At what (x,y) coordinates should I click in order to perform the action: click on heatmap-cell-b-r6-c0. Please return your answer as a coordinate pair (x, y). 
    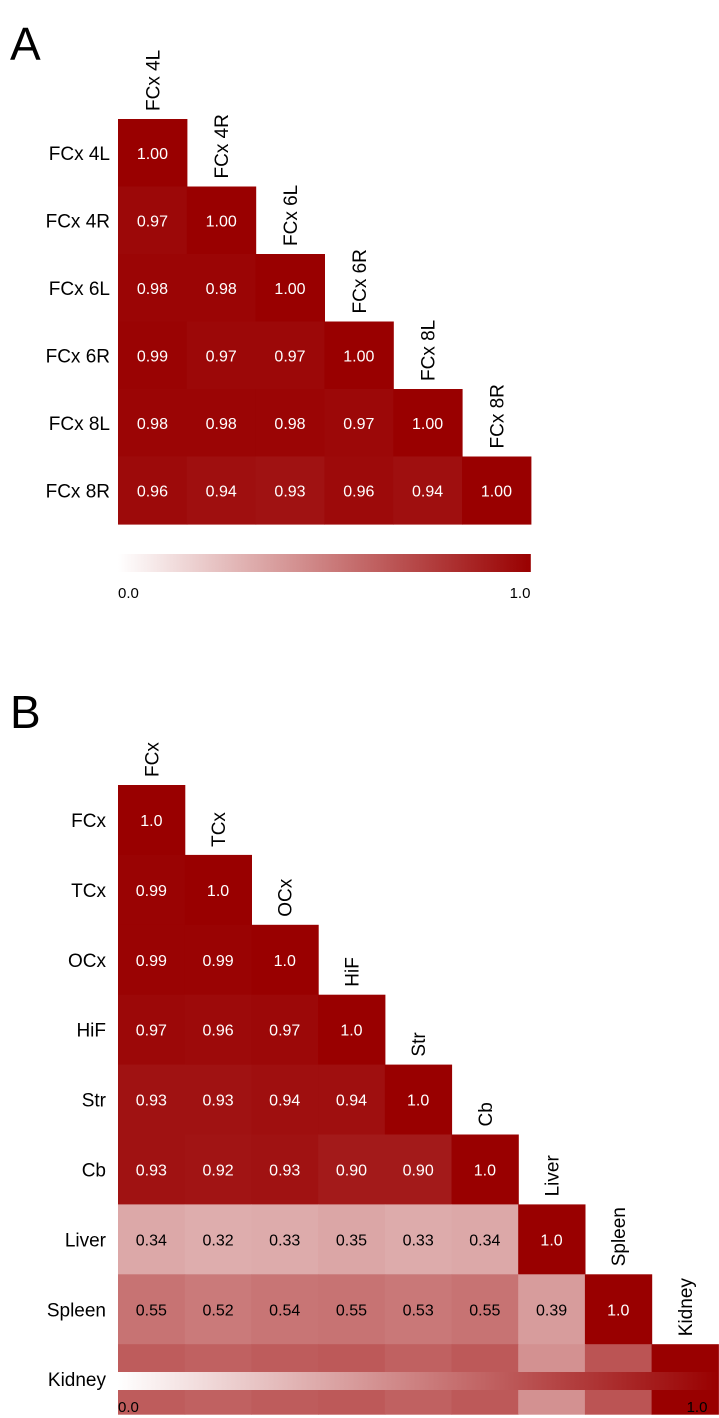
    Looking at the image, I should click on (152, 1239).